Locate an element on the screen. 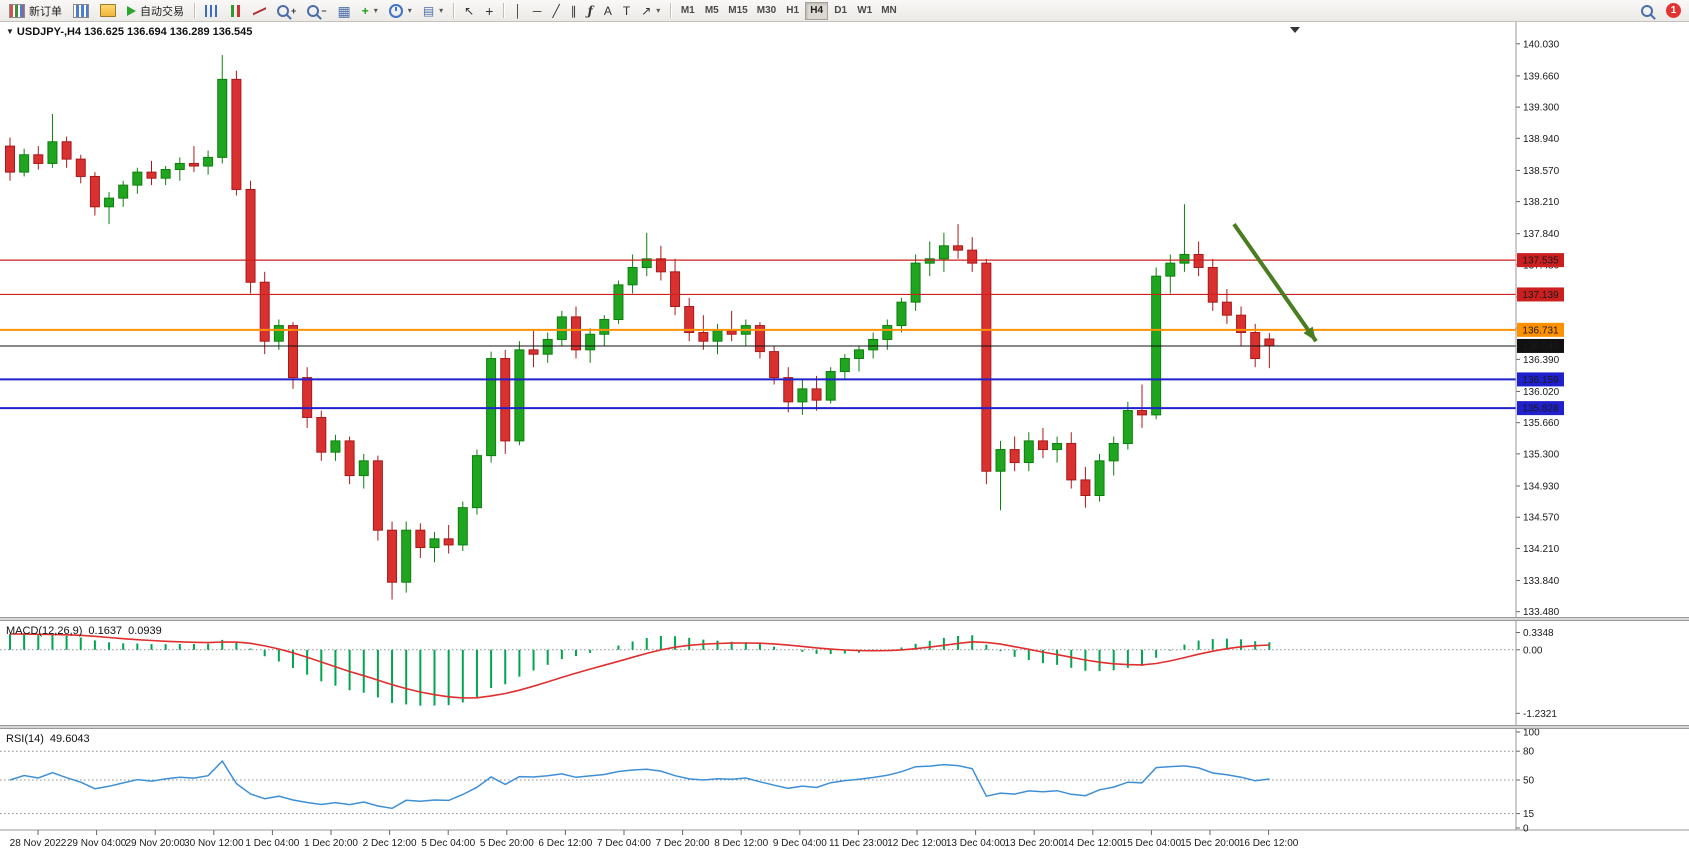 Image resolution: width=1689 pixels, height=861 pixels. horizontal-line-tool-button: ─ is located at coordinates (537, 11).